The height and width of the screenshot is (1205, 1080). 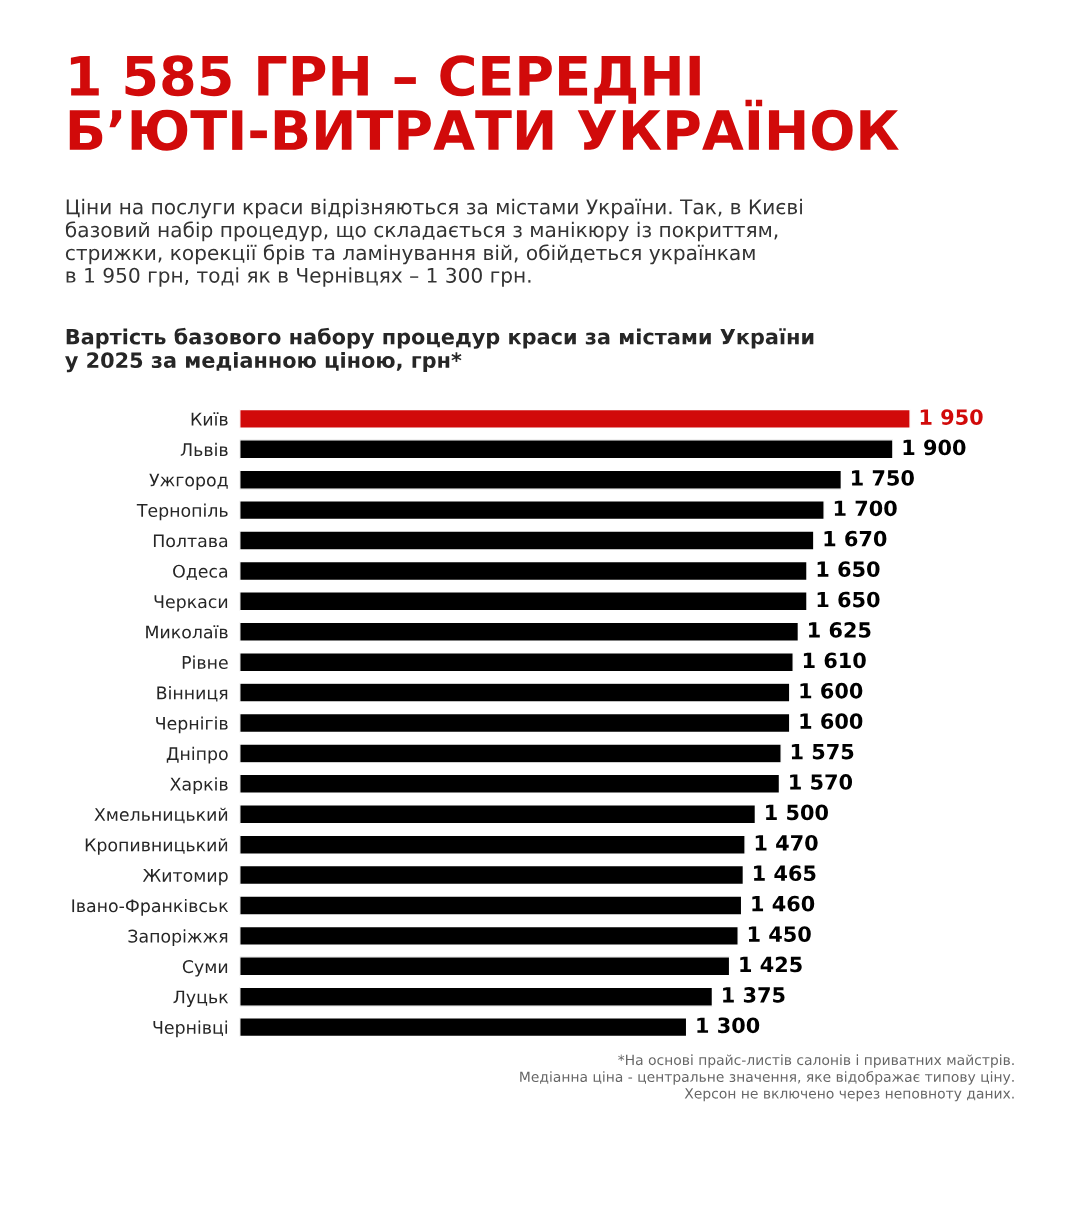 I want to click on data-label: 1 470, so click(x=786, y=842).